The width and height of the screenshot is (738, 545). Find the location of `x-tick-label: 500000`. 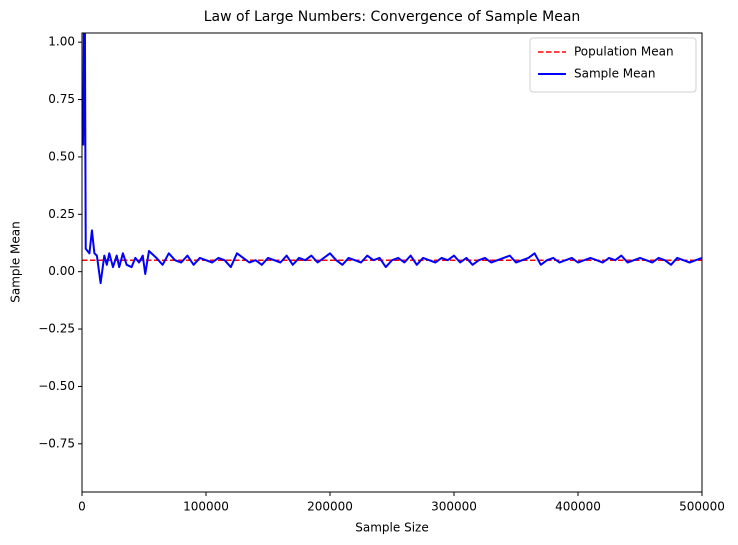

x-tick-label: 500000 is located at coordinates (702, 507).